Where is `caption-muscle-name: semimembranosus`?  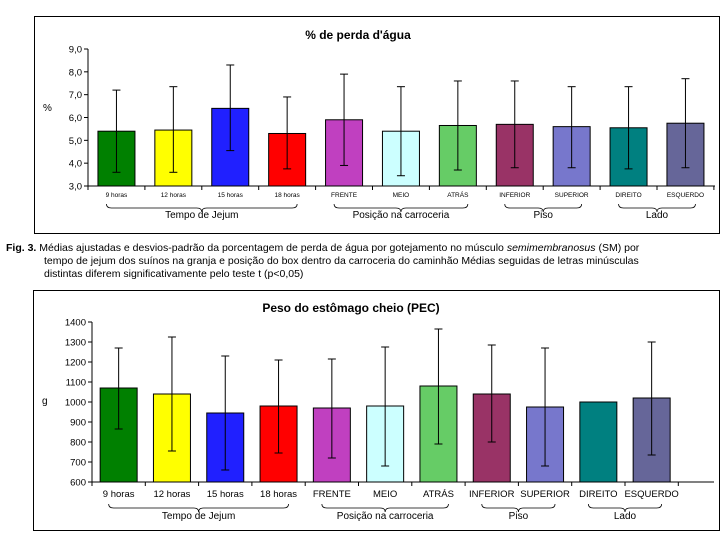 caption-muscle-name: semimembranosus is located at coordinates (551, 248).